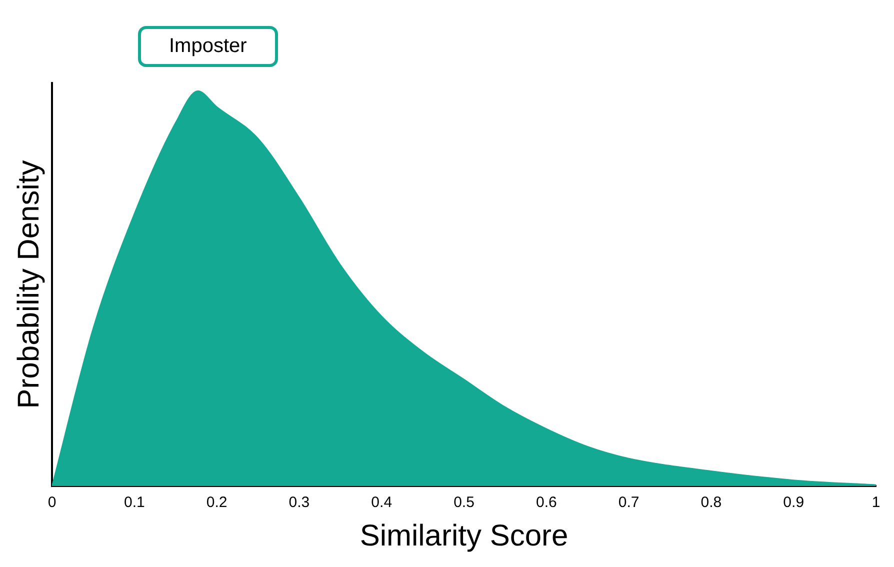 The image size is (894, 567). Describe the element at coordinates (208, 46) in the screenshot. I see `text: Imposter` at that location.